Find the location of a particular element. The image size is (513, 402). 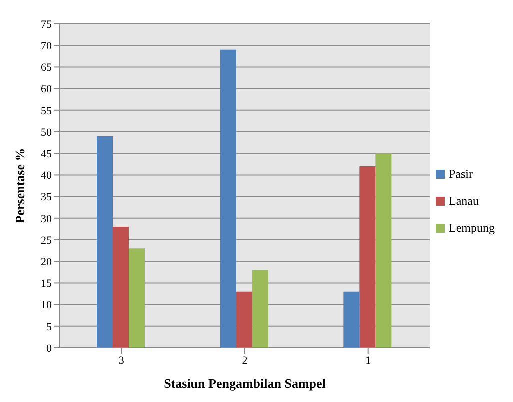

y-tick-label: 60 is located at coordinates (46, 90).